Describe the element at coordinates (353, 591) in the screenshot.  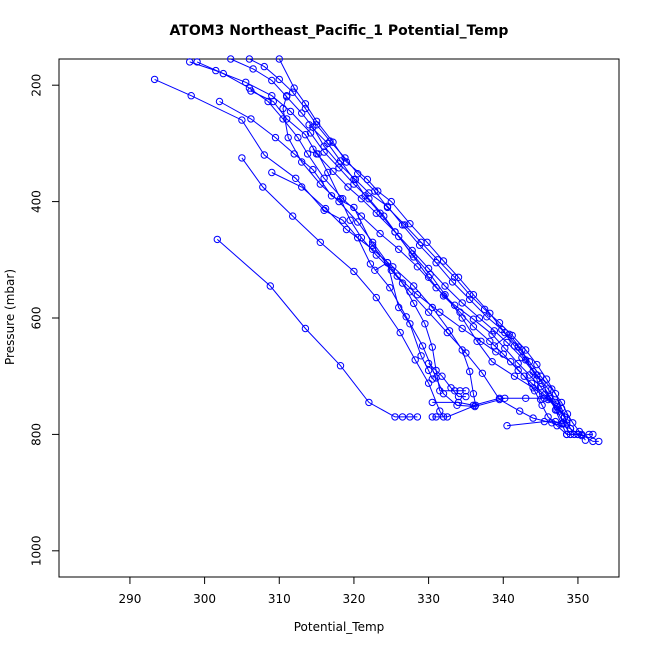
I see `x-axis: 290 300 310 320 330 340 350` at that location.